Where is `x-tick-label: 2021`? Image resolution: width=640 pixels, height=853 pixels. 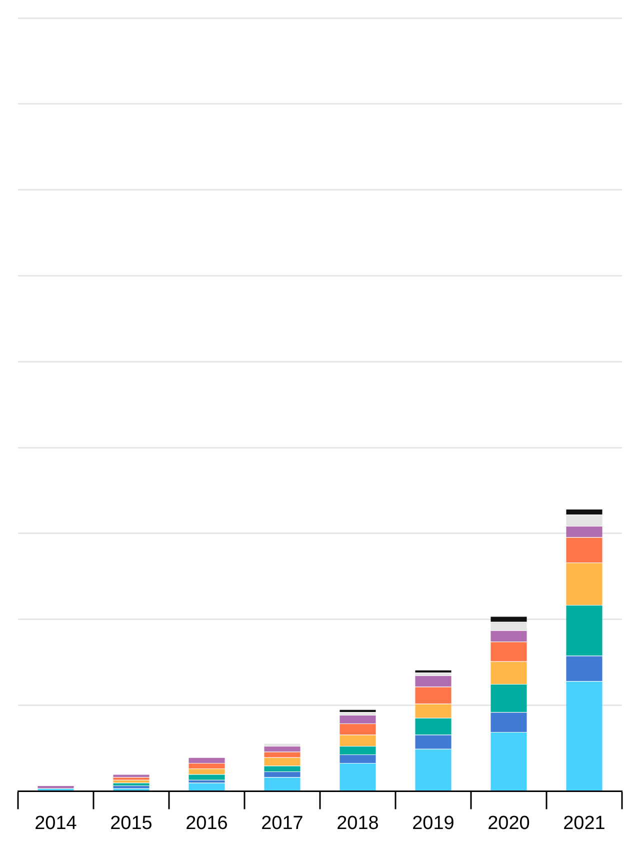
x-tick-label: 2021 is located at coordinates (584, 823).